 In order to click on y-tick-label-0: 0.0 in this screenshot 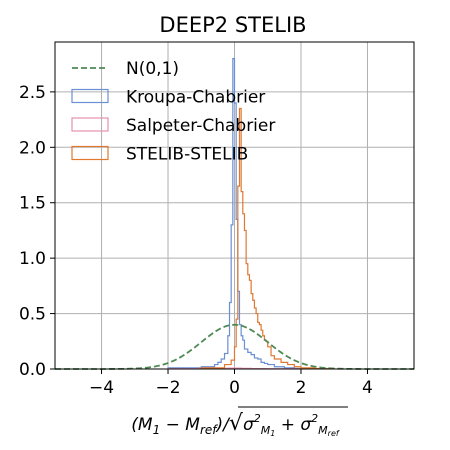, I will do `click(32, 370)`.